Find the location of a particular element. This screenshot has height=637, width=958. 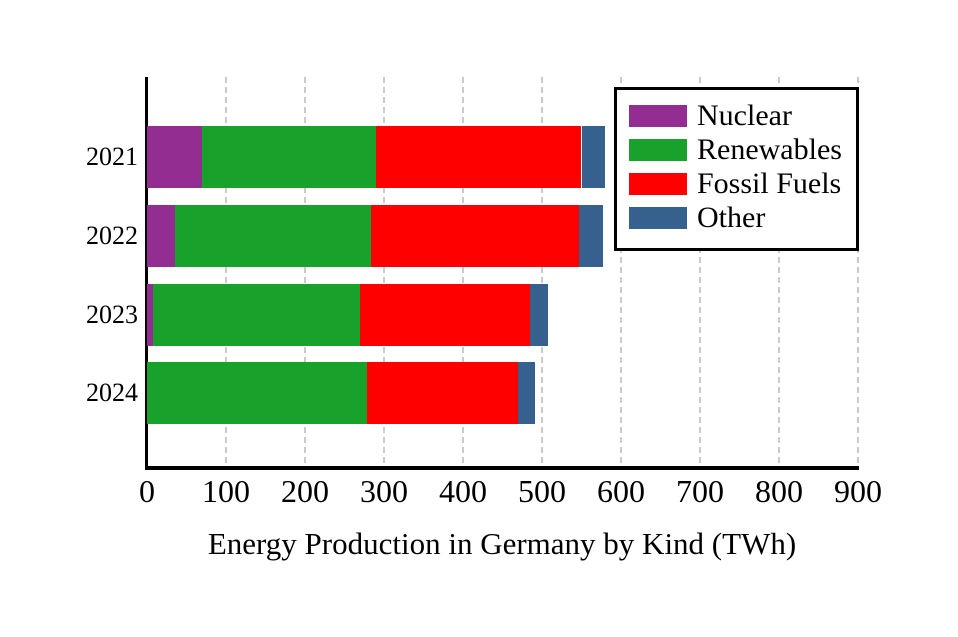

legend-label: Renewables is located at coordinates (769, 149).